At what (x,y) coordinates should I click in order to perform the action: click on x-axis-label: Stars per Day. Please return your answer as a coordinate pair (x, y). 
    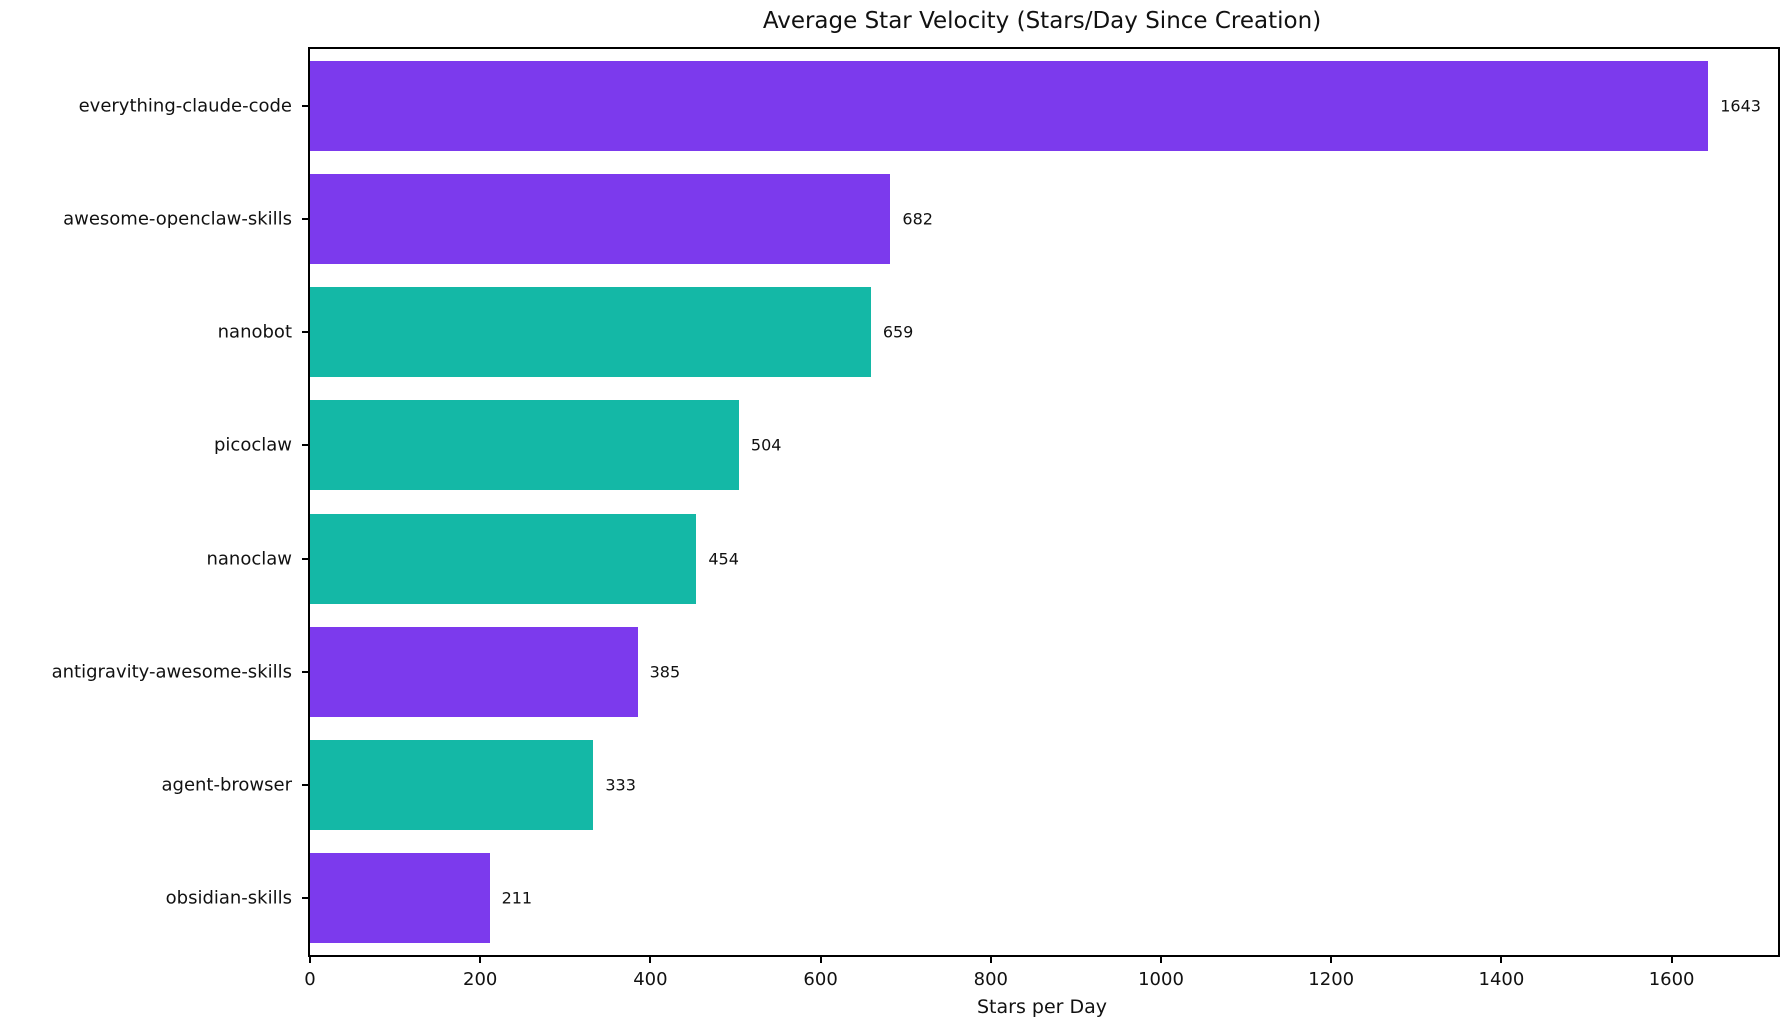
    Looking at the image, I should click on (1042, 1007).